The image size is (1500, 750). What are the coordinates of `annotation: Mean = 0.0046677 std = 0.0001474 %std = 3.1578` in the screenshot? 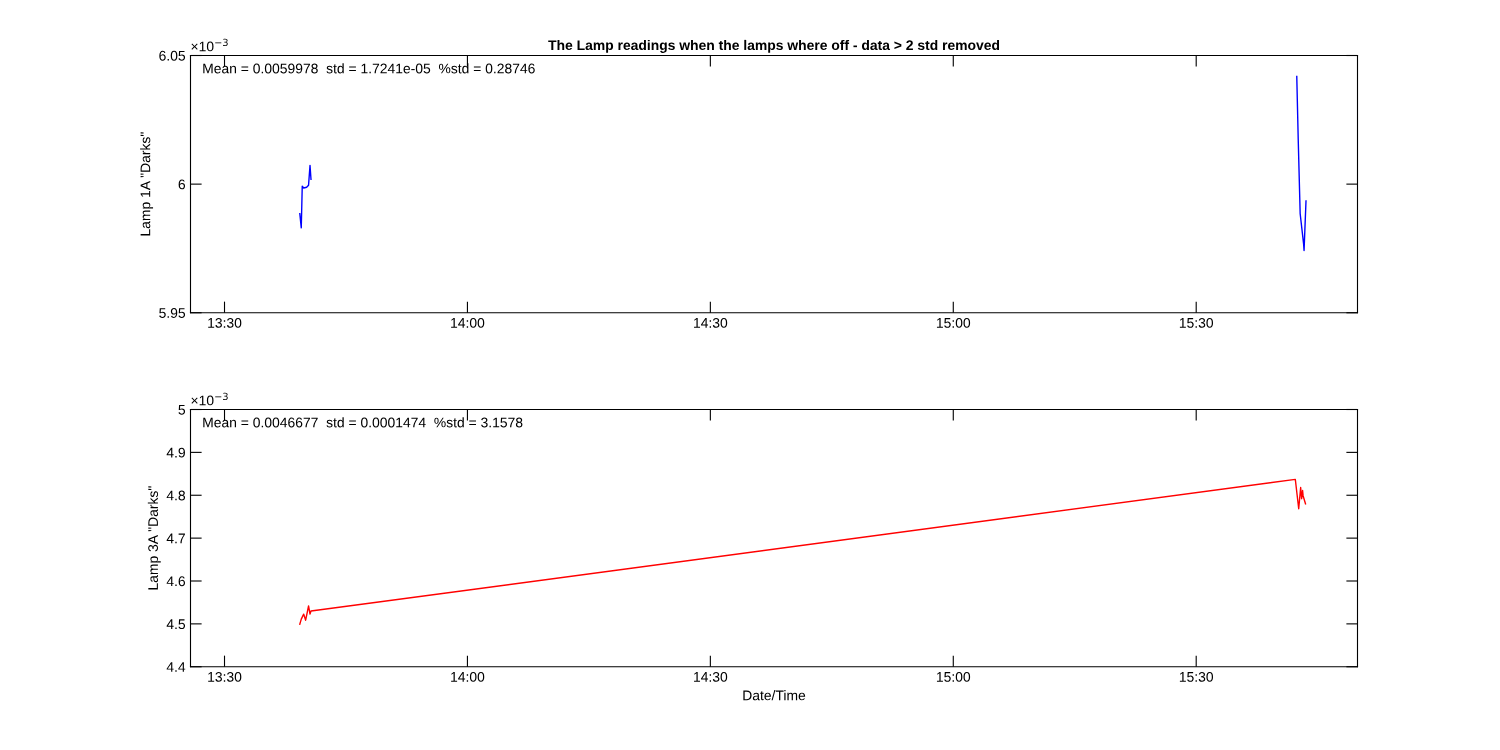 It's located at (363, 422).